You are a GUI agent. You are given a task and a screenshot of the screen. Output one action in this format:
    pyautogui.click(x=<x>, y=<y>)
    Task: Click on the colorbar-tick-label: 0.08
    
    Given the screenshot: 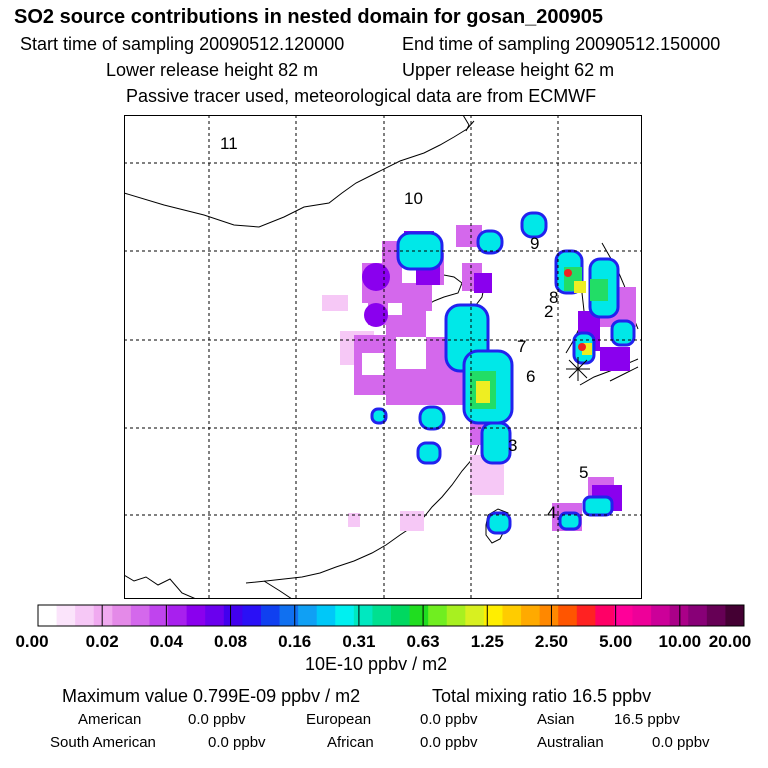 What is the action you would take?
    pyautogui.click(x=230, y=641)
    